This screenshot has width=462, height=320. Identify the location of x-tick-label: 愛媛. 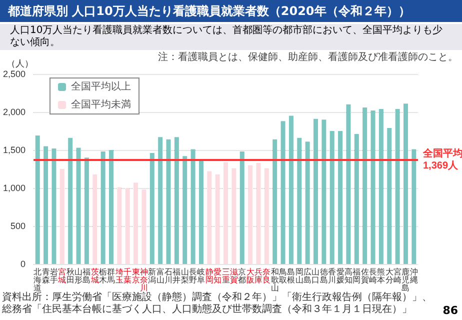
(340, 276).